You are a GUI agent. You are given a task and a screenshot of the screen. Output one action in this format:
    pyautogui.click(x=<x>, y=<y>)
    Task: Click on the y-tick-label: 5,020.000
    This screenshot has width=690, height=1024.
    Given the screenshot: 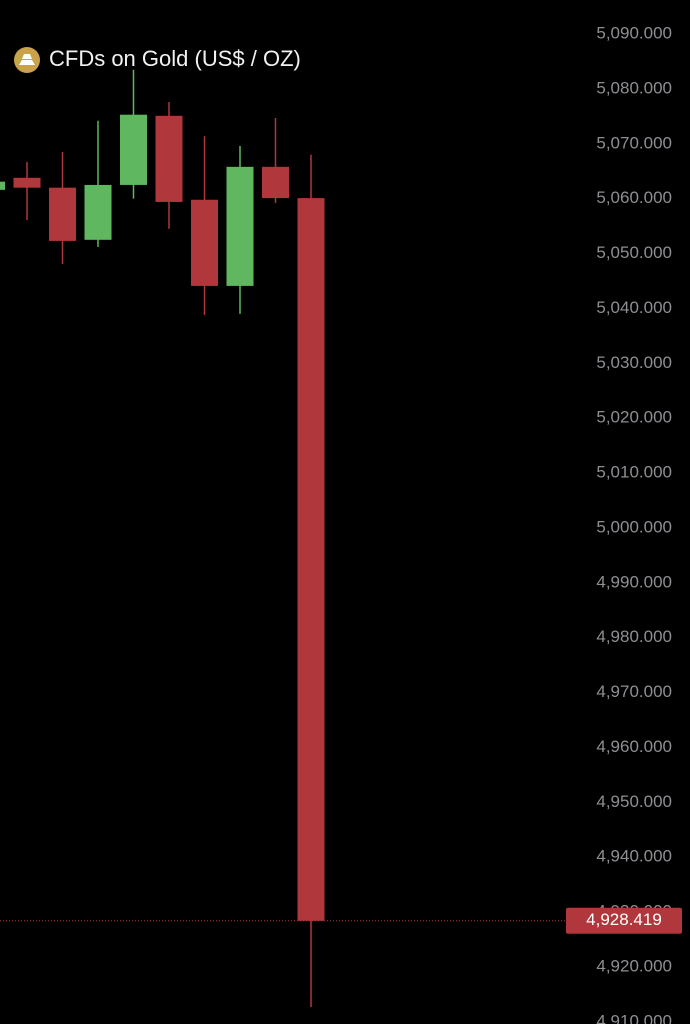 What is the action you would take?
    pyautogui.click(x=634, y=417)
    